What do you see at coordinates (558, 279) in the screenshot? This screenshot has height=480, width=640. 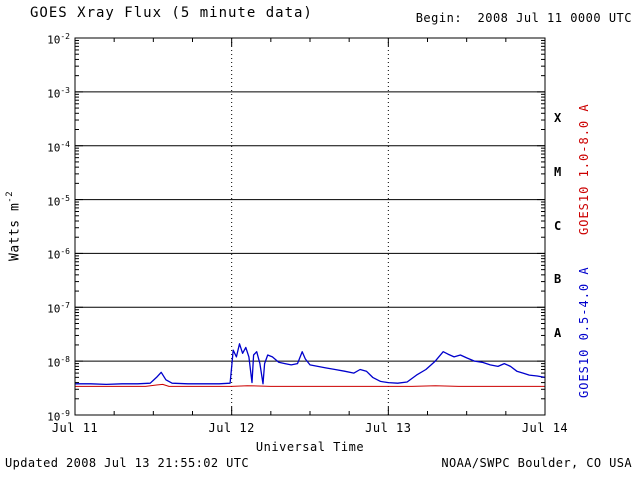 I see `flare-class-label-B: B` at bounding box center [558, 279].